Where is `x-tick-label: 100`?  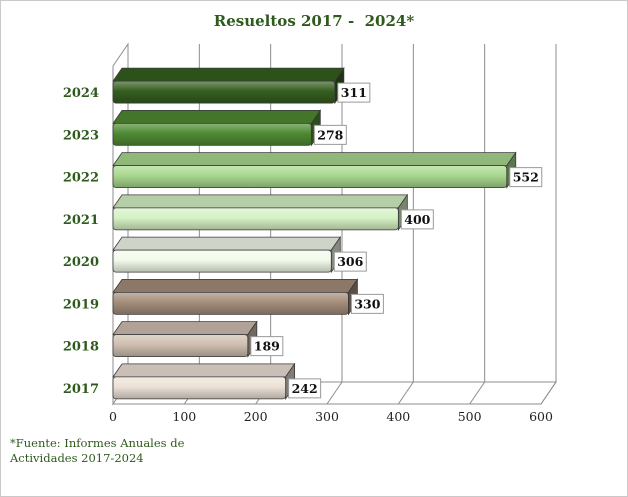 x-tick-label: 100 is located at coordinates (184, 416).